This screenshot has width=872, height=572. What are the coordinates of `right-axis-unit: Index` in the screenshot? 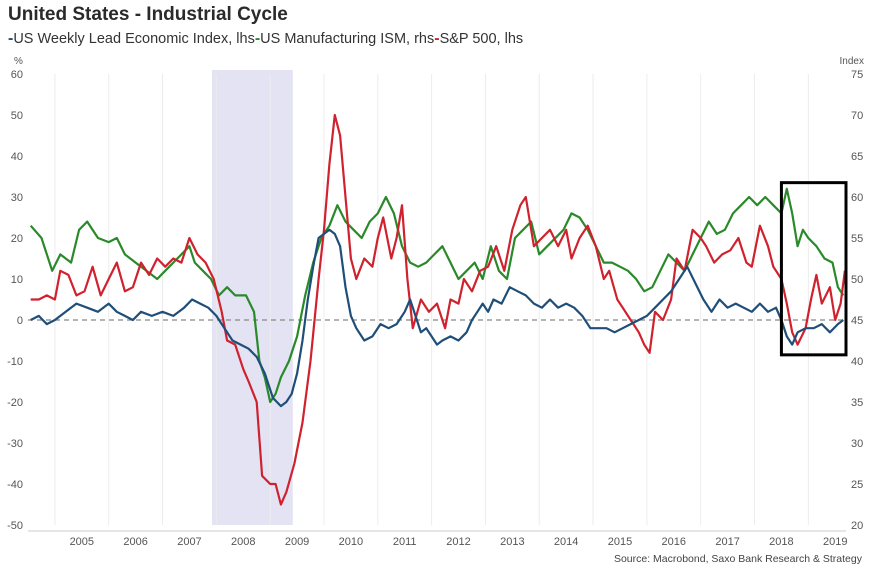 It's located at (852, 61).